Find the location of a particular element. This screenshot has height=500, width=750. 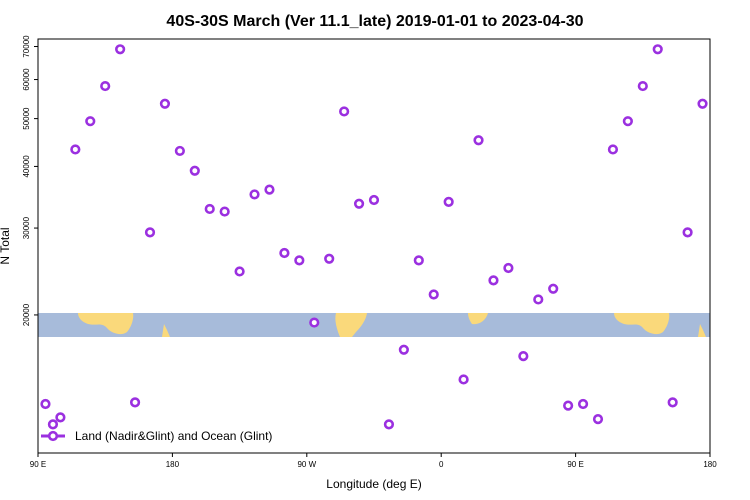

world-map-strip is located at coordinates (374, 325).